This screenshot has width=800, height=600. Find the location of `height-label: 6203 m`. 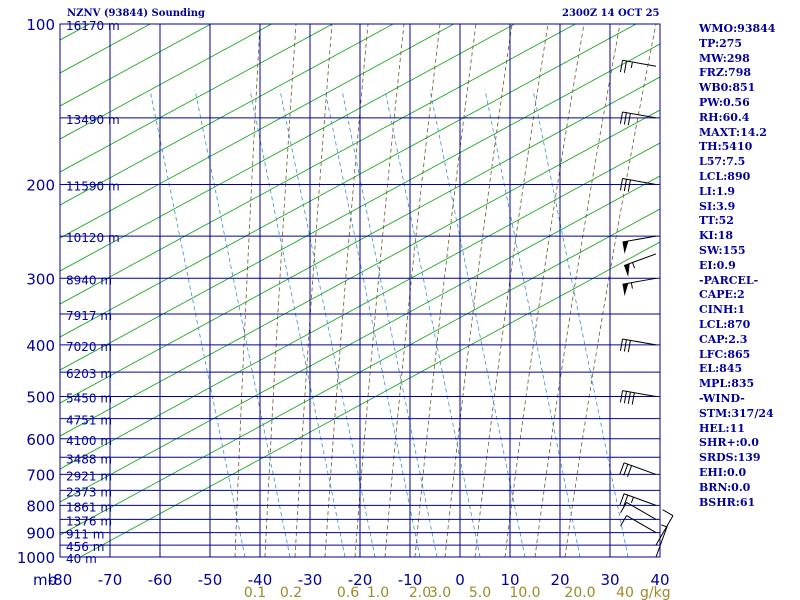

height-label: 6203 m is located at coordinates (89, 374).